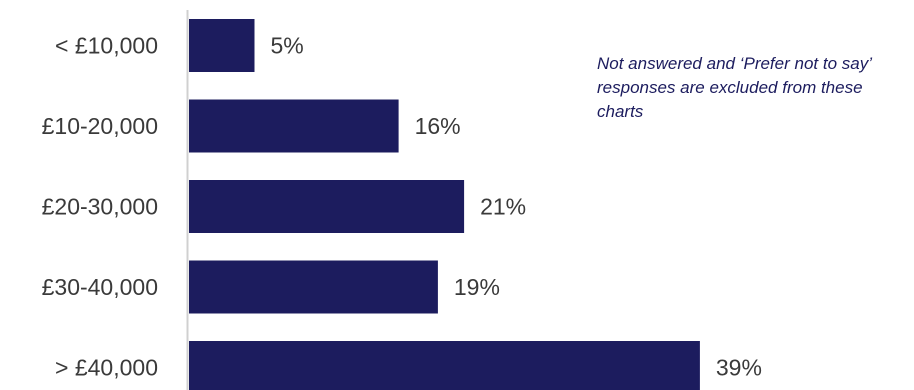 The height and width of the screenshot is (390, 914). I want to click on category-label-3: £30-40,000, so click(100, 287).